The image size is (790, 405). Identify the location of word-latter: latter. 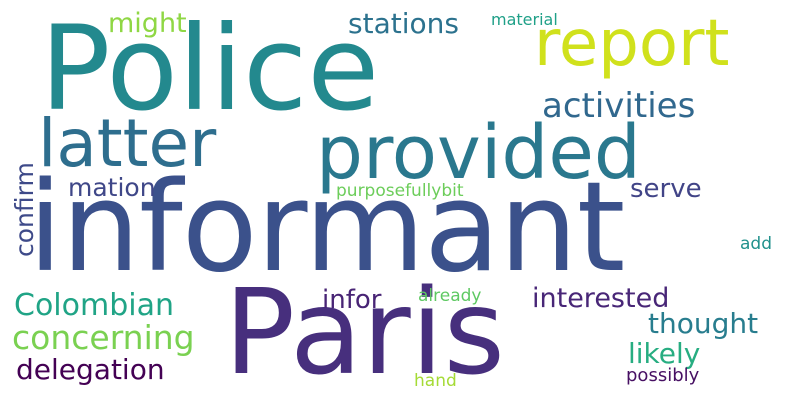
(127, 143).